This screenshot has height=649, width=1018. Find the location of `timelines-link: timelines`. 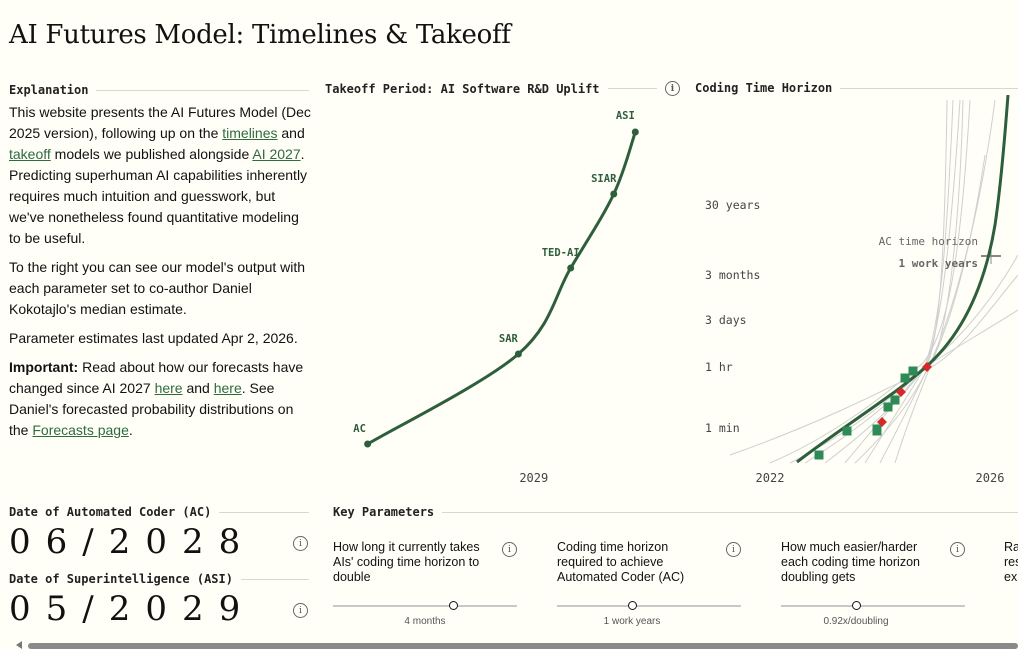

timelines-link: timelines is located at coordinates (250, 133).